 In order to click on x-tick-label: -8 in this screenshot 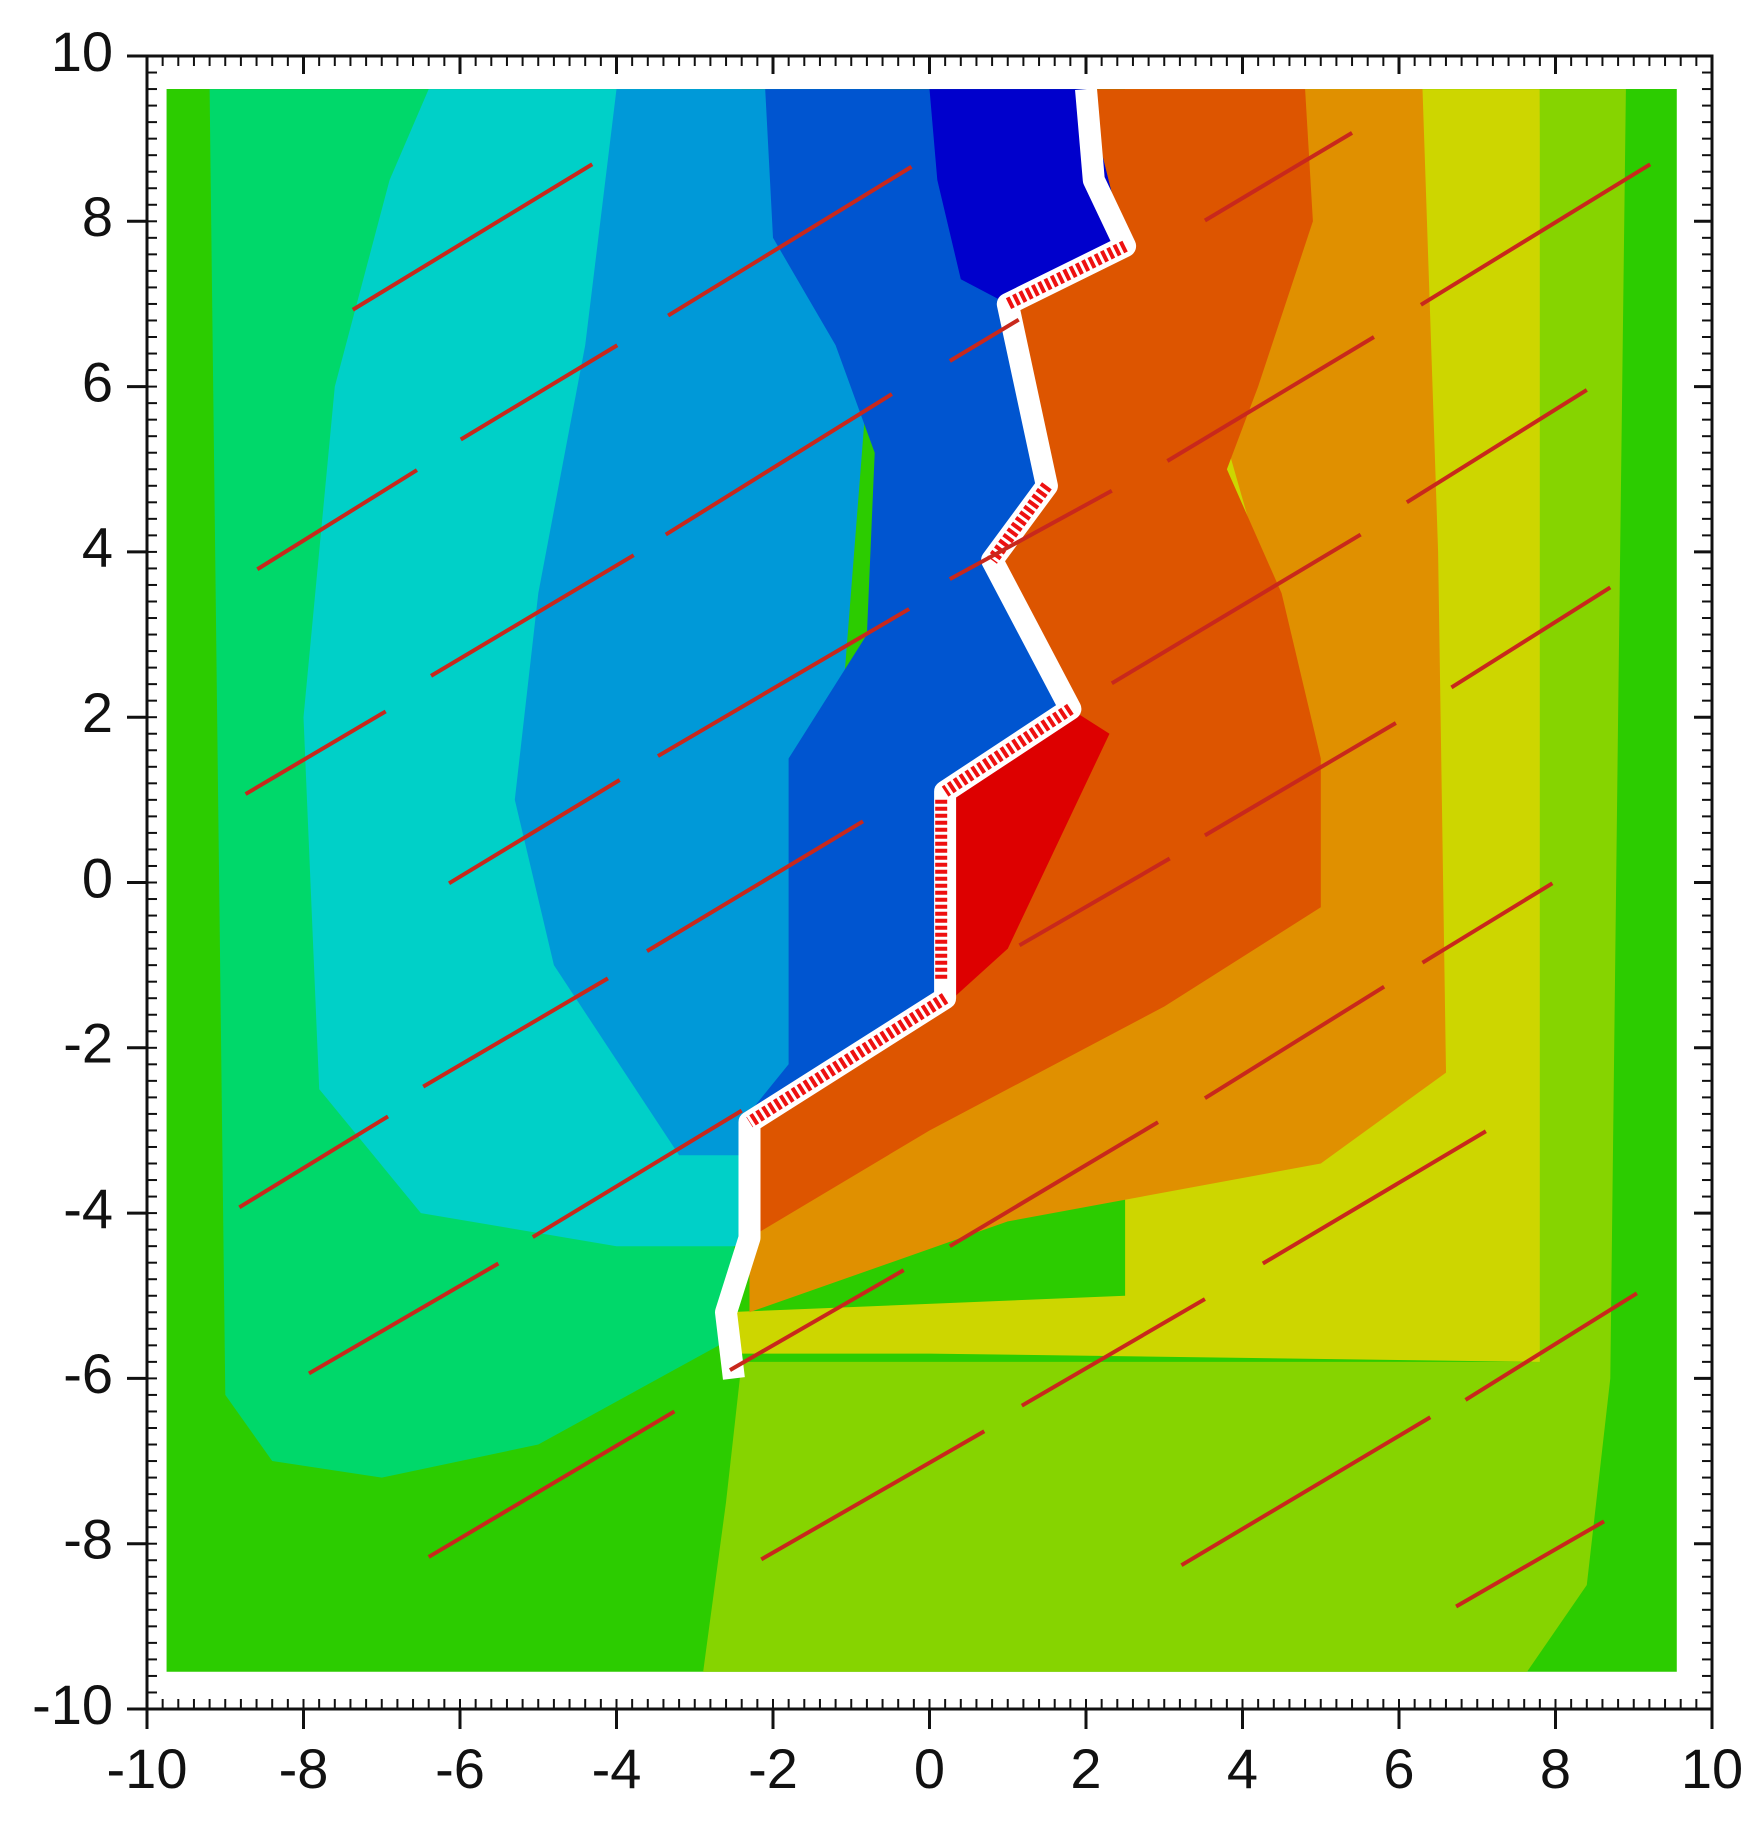, I will do `click(304, 1768)`.